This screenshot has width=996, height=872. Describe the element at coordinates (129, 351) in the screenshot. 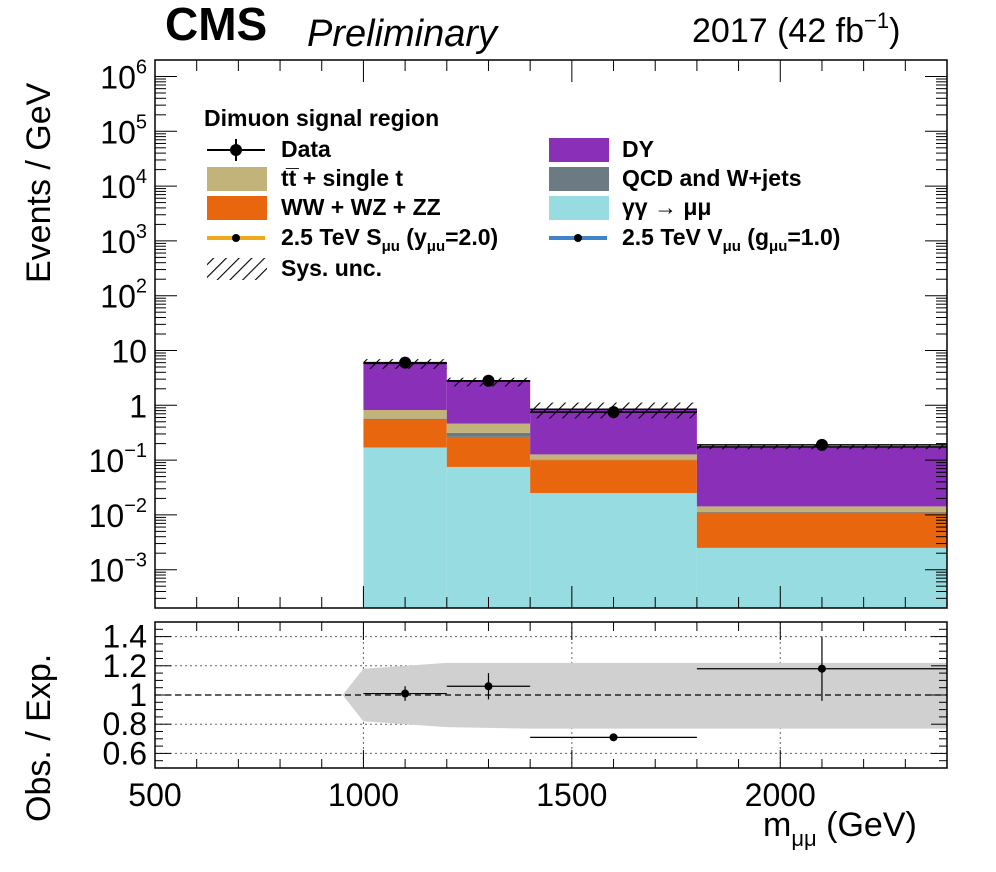

I see `y-tick-label: 10` at that location.